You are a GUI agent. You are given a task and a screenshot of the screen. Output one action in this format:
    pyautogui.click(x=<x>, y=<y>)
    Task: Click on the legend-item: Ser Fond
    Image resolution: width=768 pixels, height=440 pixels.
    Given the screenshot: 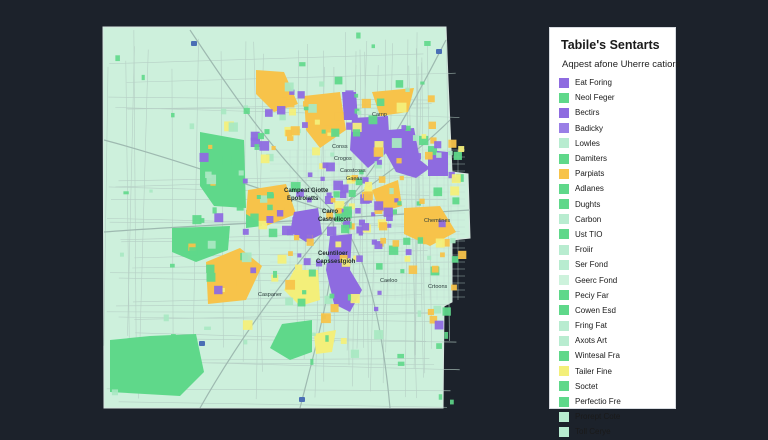 What is the action you would take?
    pyautogui.click(x=613, y=264)
    